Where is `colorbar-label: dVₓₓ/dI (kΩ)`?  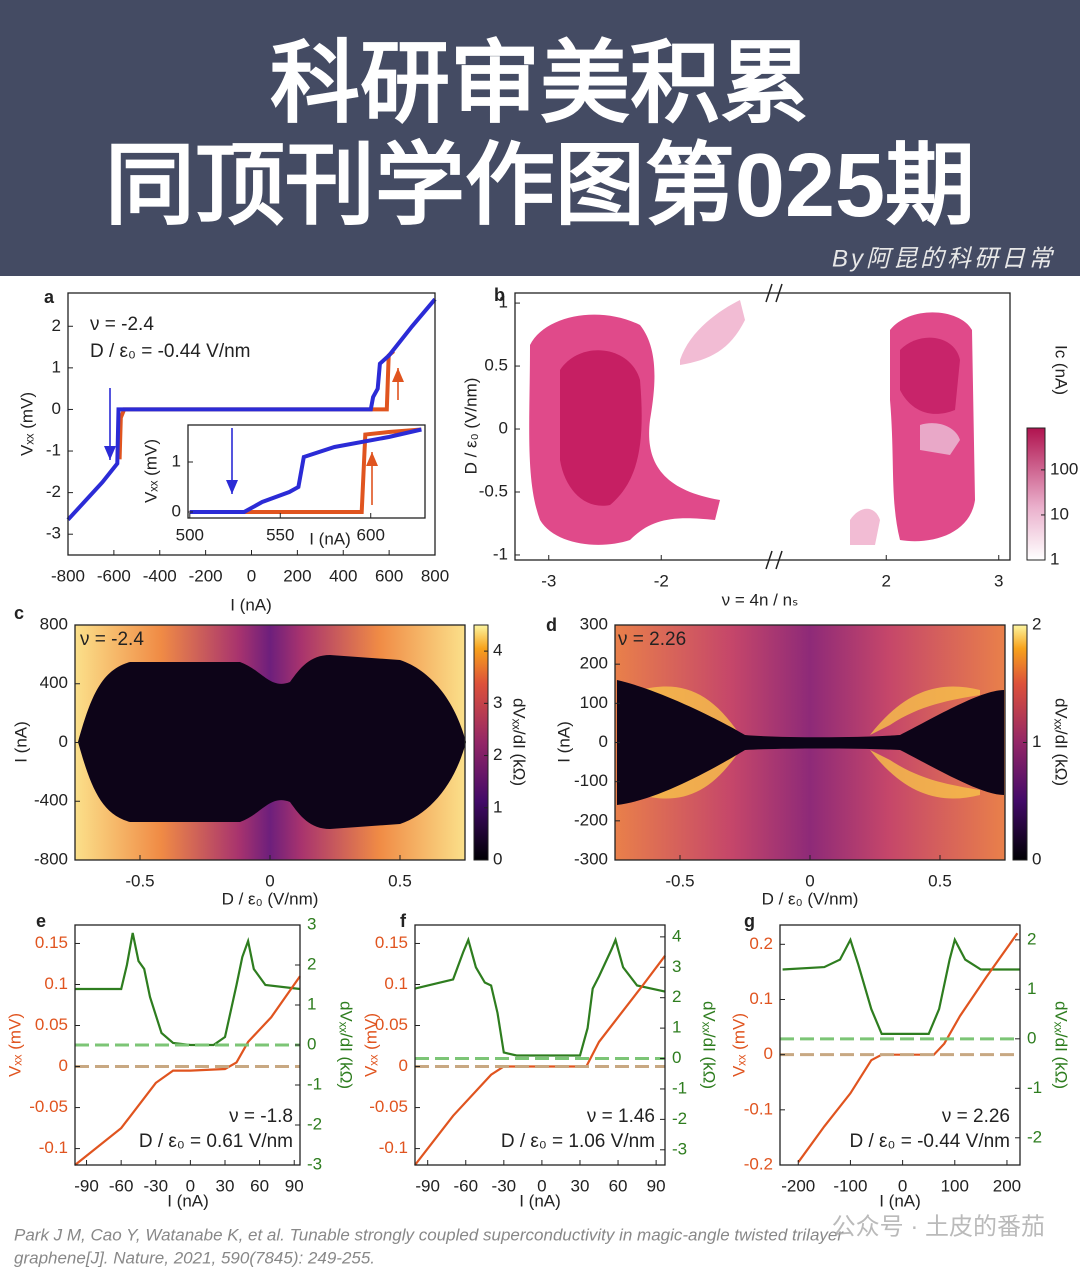 colorbar-label: dVₓₓ/dI (kΩ) is located at coordinates (1061, 742).